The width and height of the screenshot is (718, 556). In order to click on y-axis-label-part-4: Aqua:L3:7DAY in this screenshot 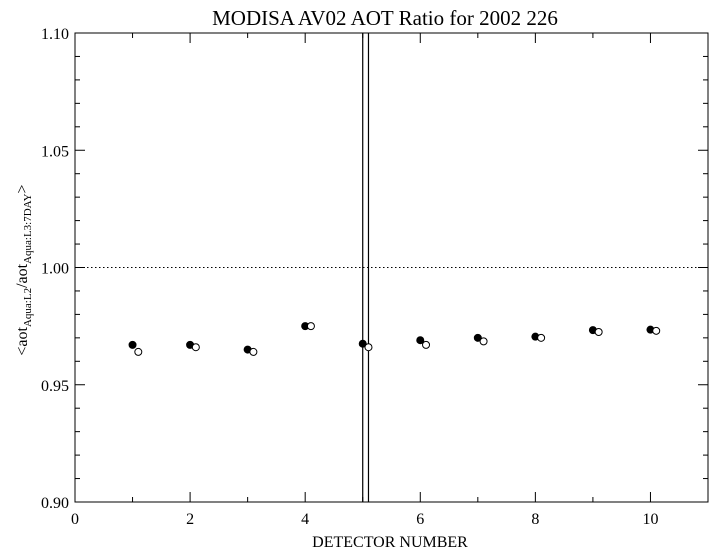, I will do `click(28, 228)`.